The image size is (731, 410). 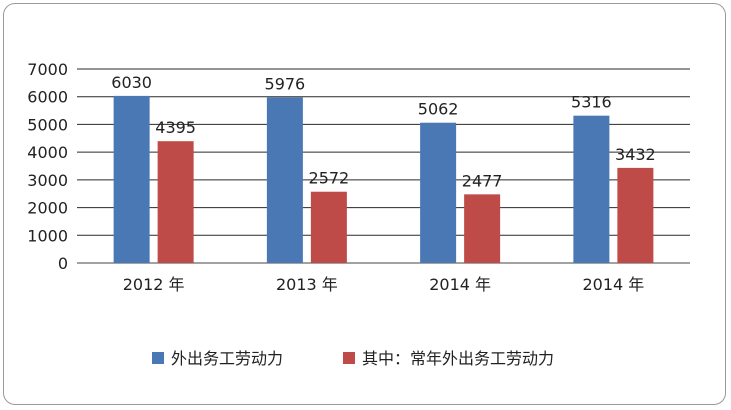 I want to click on y-tick-label: 4000, so click(x=47, y=152).